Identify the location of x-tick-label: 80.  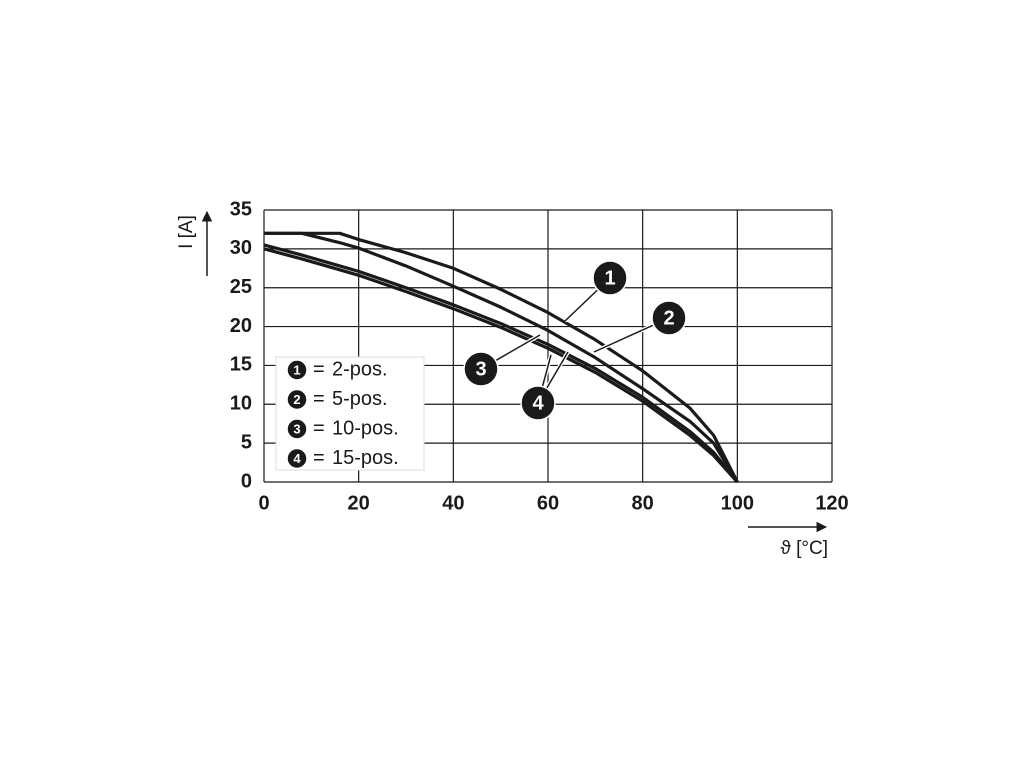
(643, 503).